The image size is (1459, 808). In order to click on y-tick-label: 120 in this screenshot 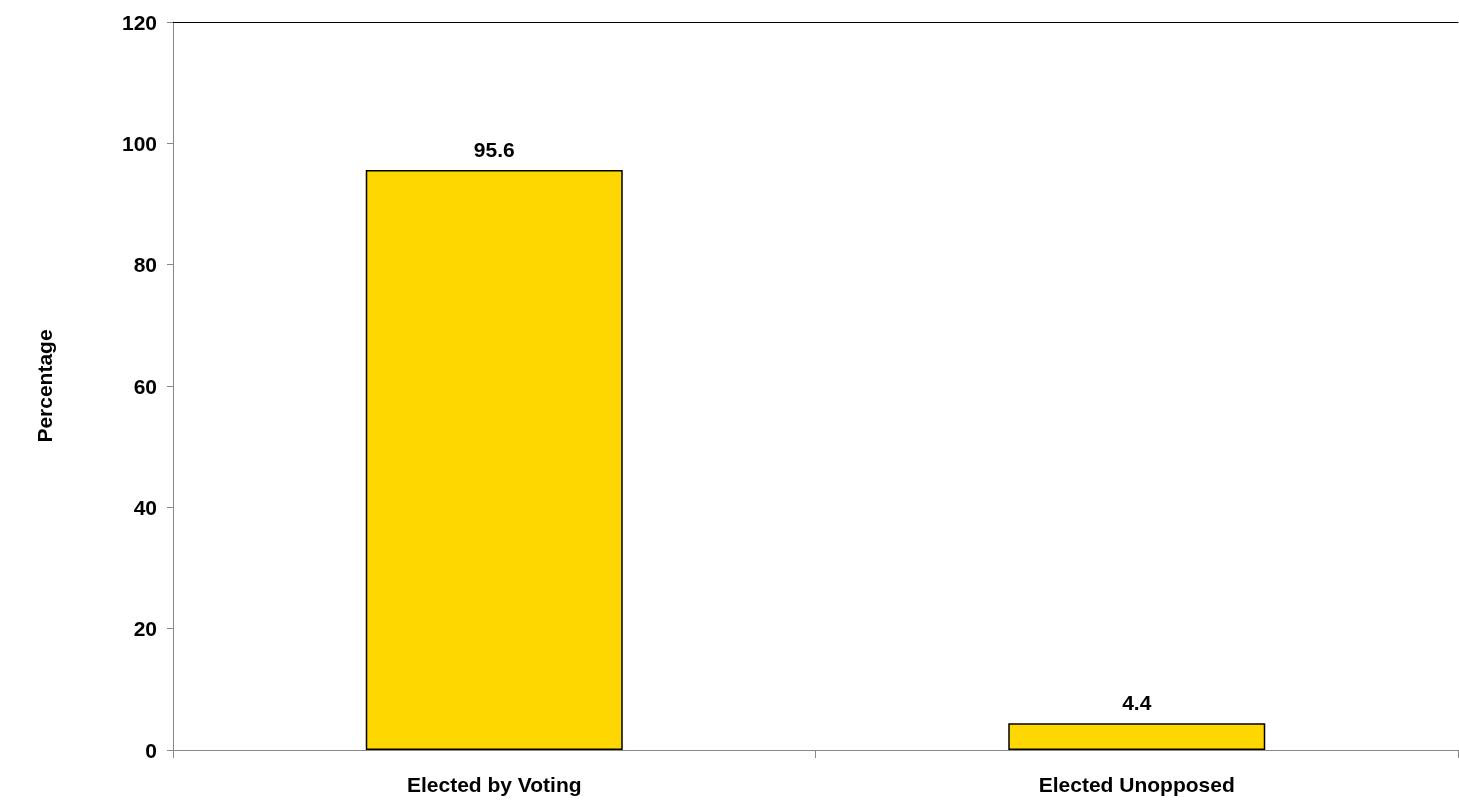, I will do `click(139, 22)`.